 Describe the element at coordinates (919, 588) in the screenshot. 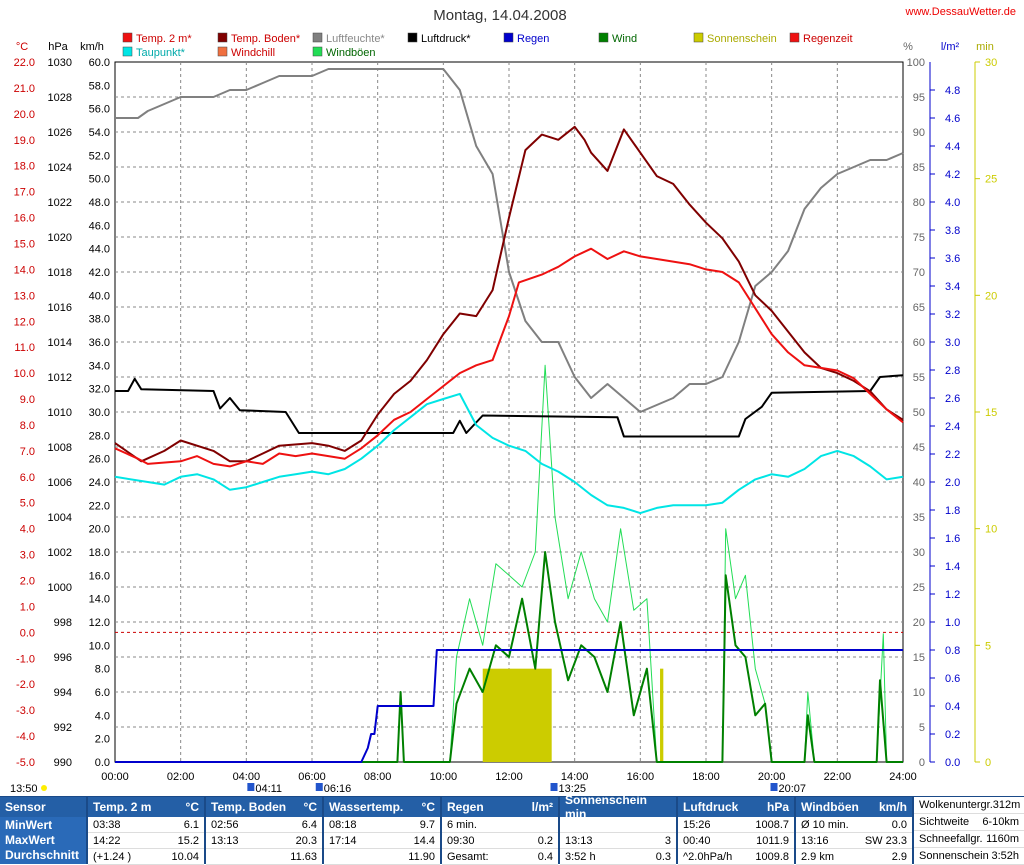

I see `tick-label: 25` at that location.